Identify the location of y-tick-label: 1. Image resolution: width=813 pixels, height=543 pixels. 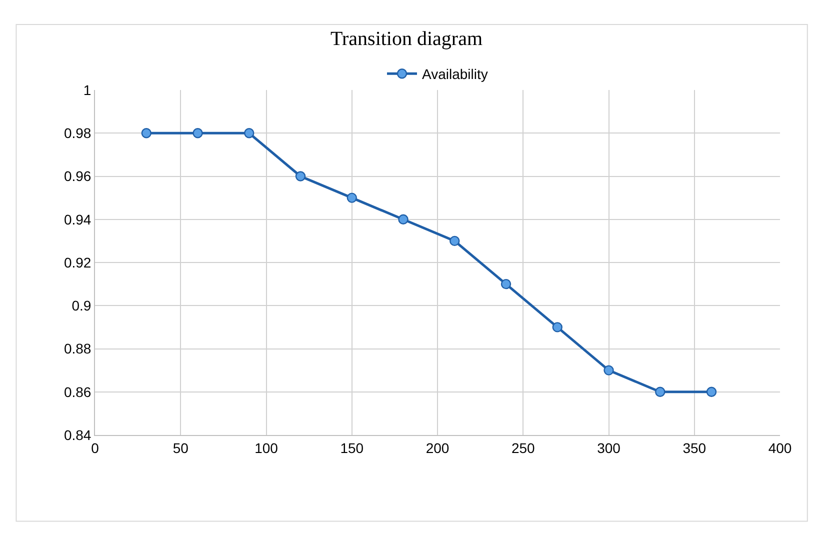
(87, 90).